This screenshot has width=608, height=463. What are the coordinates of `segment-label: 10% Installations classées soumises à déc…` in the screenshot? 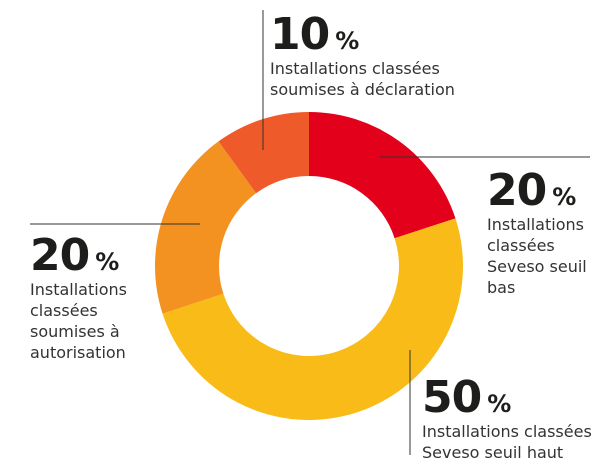 It's located at (382, 56).